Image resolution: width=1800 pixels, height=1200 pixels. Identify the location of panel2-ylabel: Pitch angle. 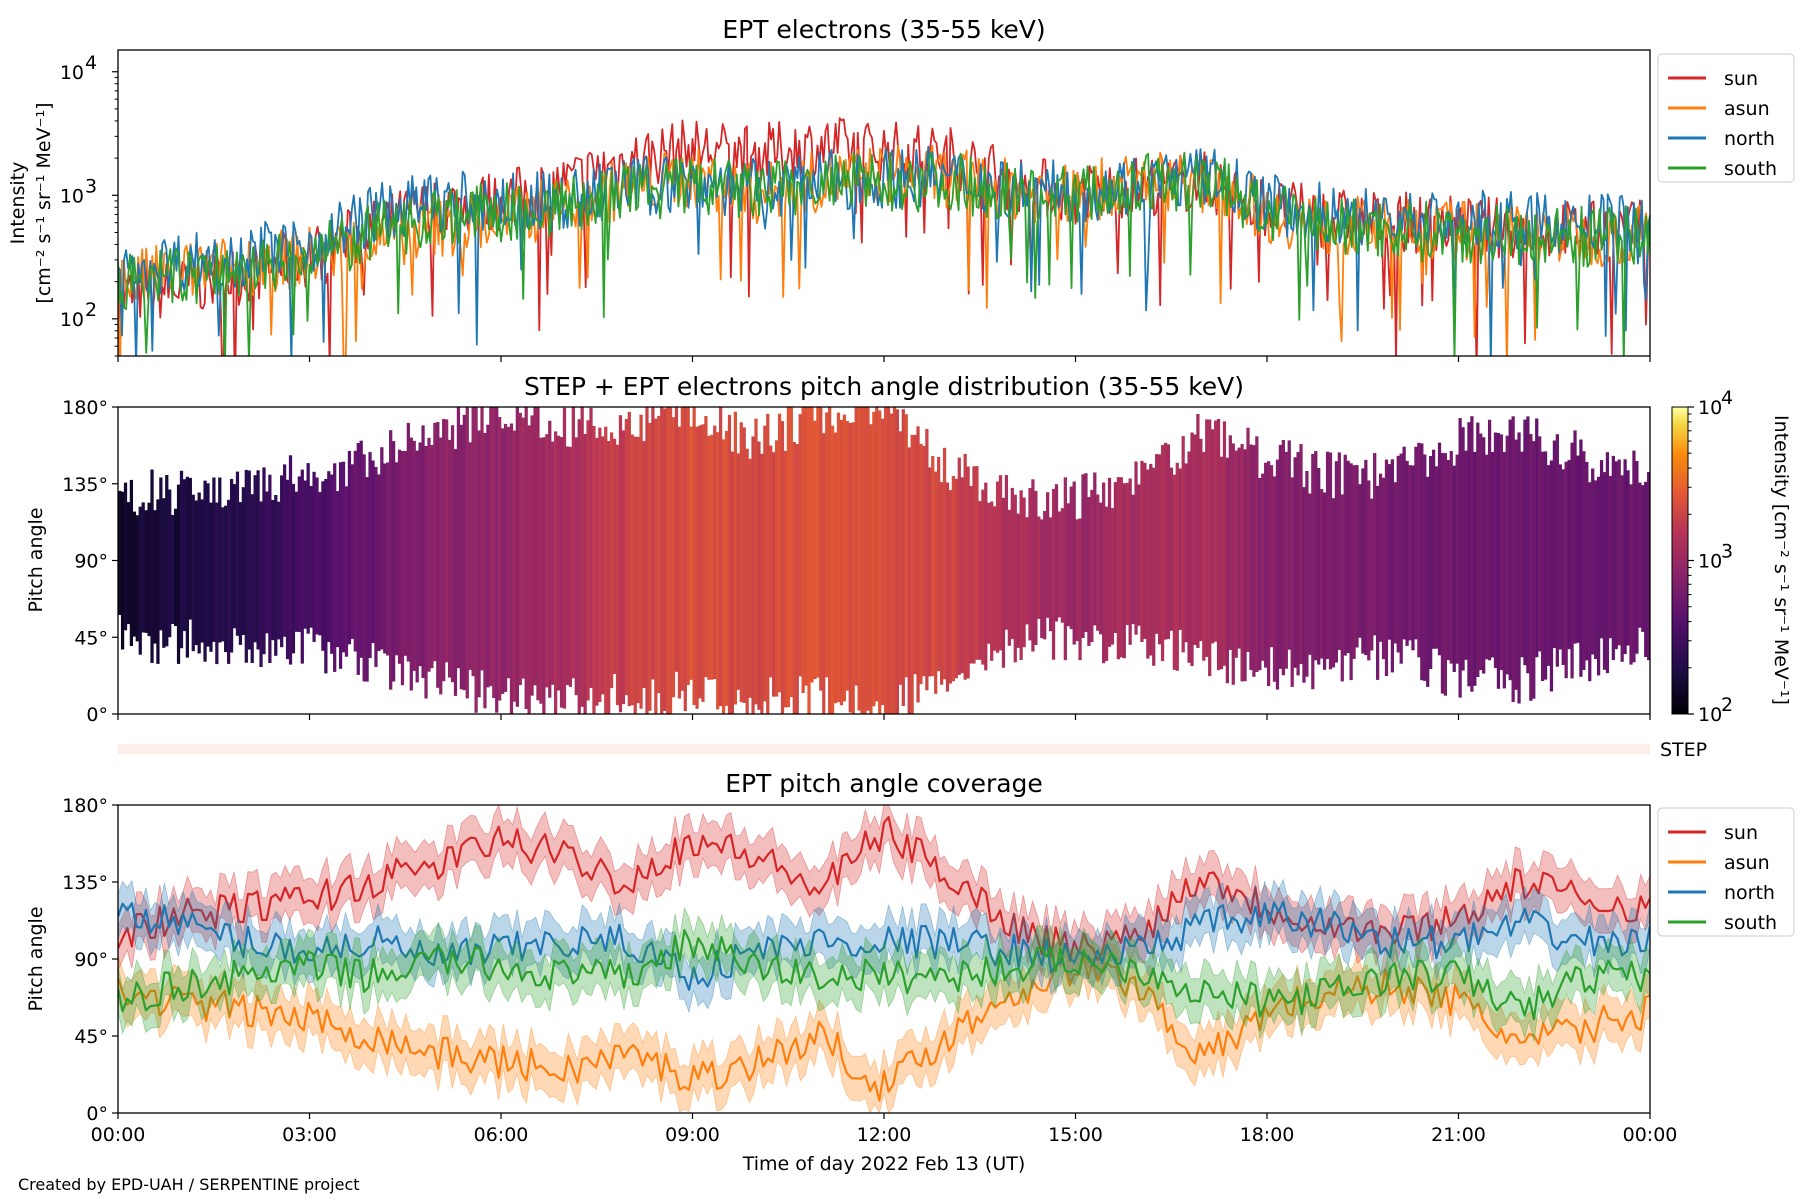
(36, 559).